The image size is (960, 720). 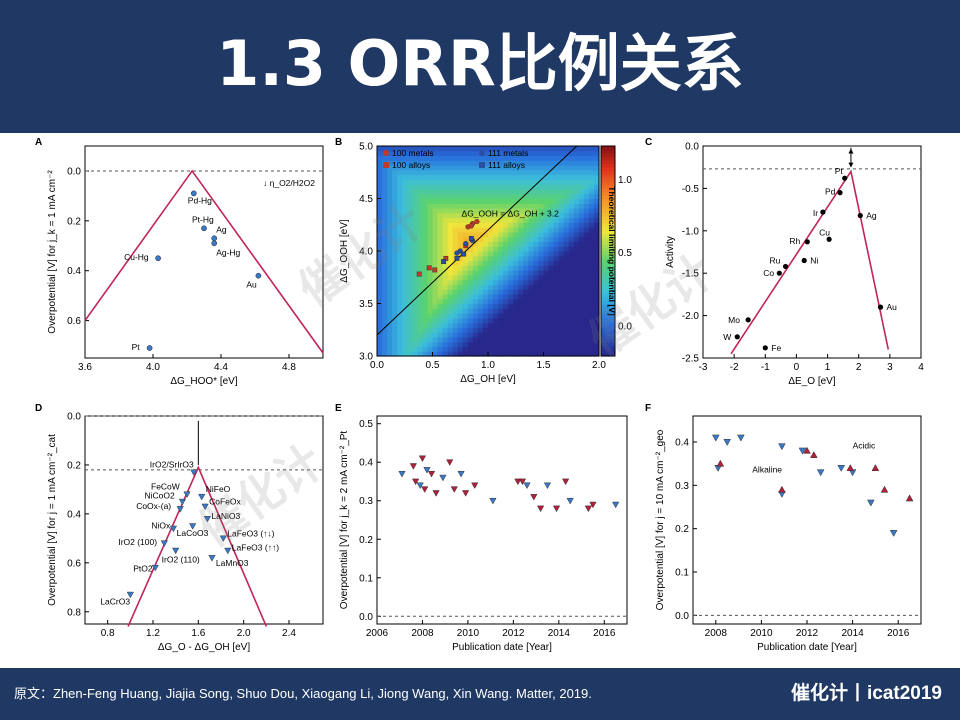 I want to click on point-label: LaFeO3 (↑↓), so click(x=250, y=533).